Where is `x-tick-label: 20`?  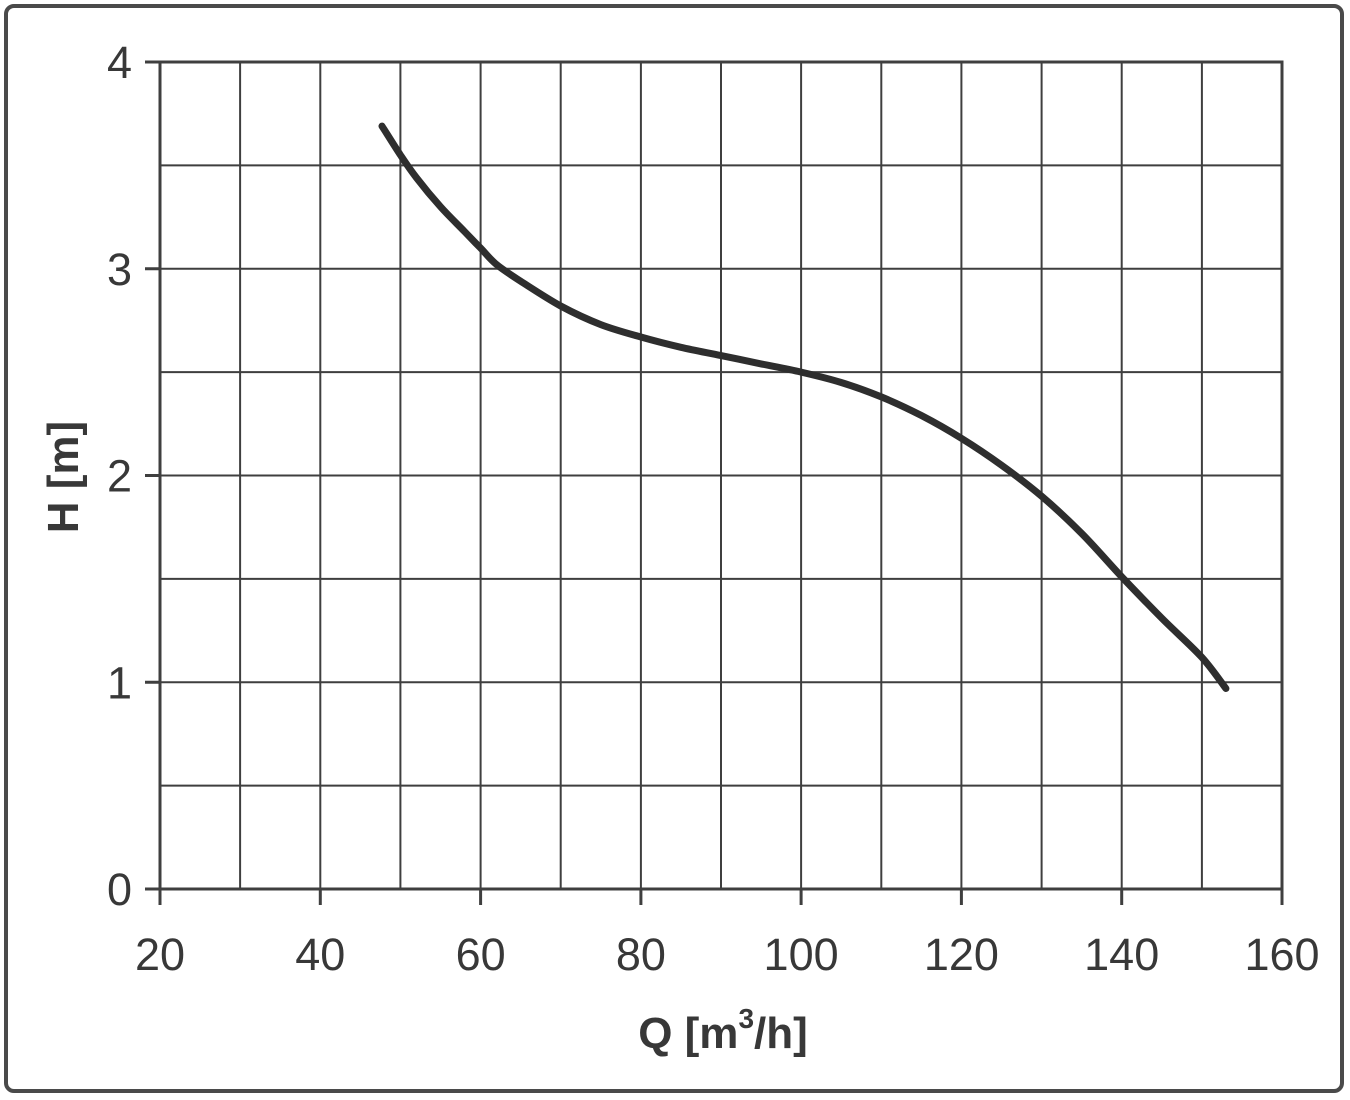
x-tick-label: 20 is located at coordinates (160, 954).